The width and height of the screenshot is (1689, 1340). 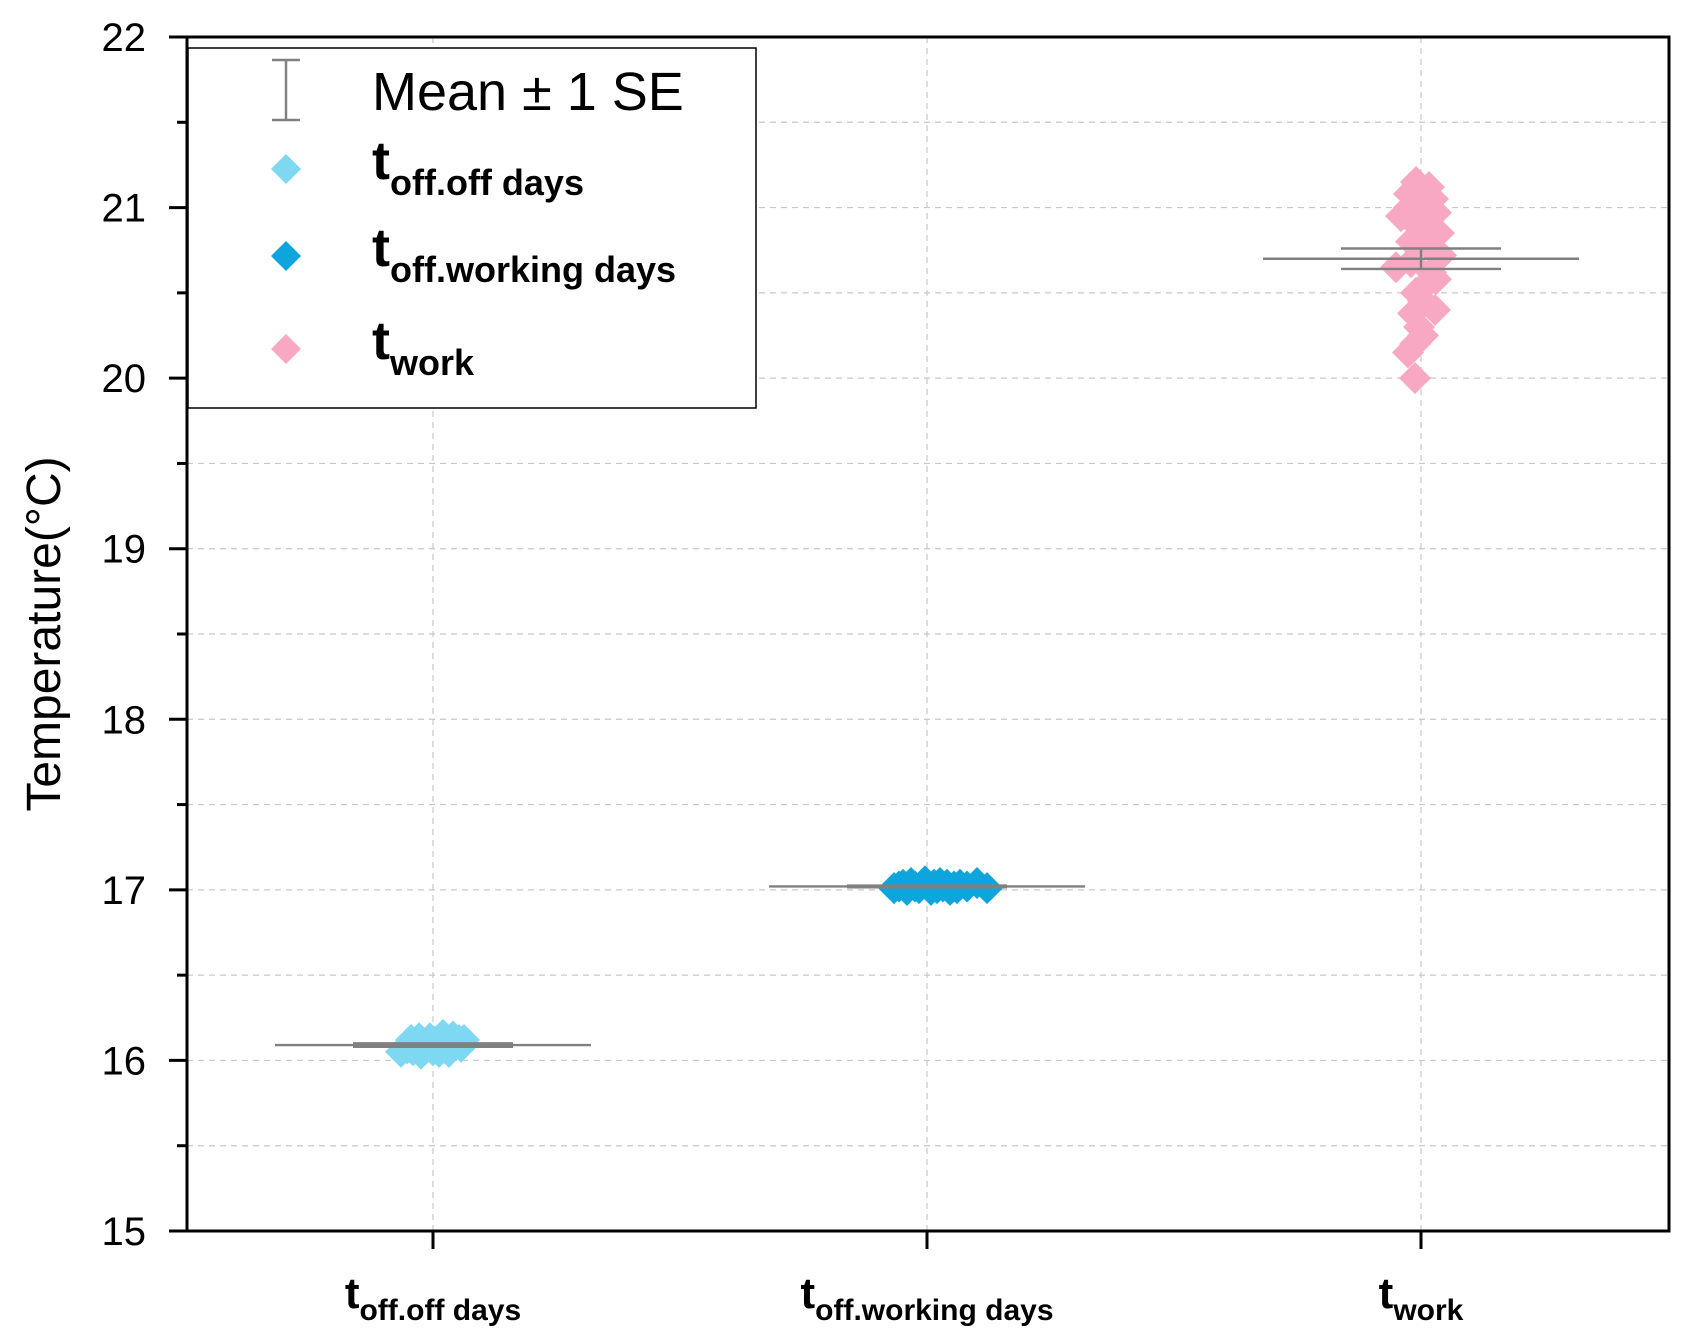 I want to click on y-tick-label: 20, so click(x=124, y=379).